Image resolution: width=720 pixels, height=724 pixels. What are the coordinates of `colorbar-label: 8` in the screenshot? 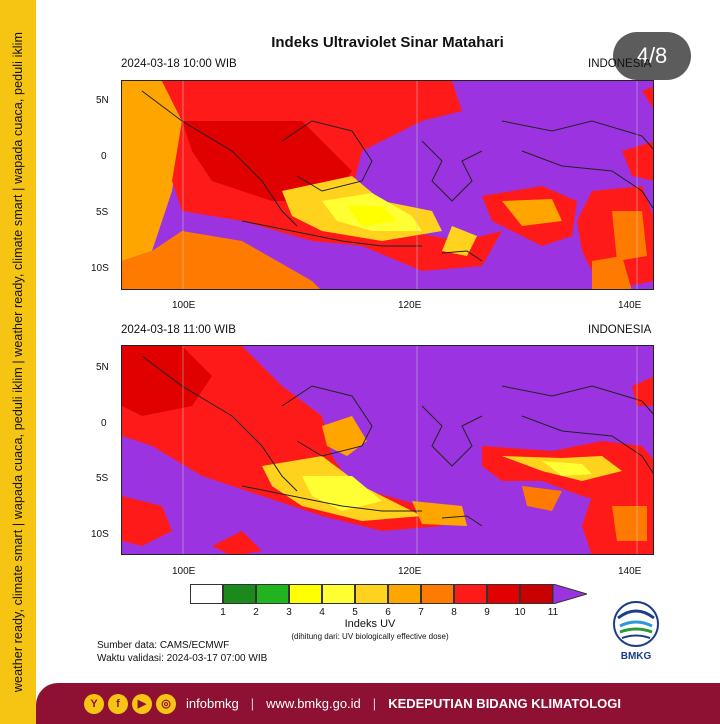 It's located at (454, 612).